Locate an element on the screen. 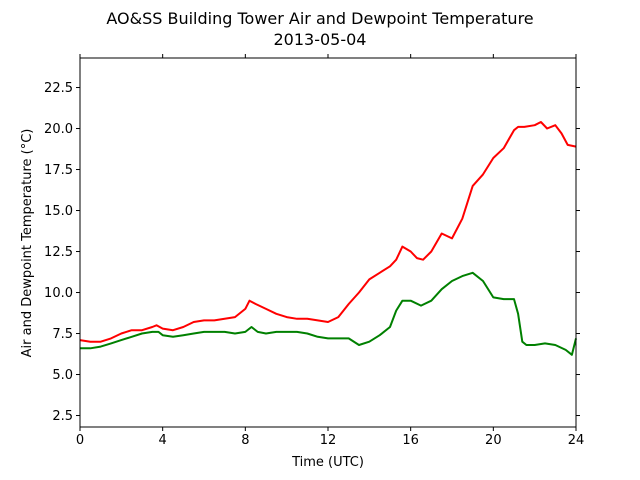  y-tick-label: 5.0 is located at coordinates (62, 375).